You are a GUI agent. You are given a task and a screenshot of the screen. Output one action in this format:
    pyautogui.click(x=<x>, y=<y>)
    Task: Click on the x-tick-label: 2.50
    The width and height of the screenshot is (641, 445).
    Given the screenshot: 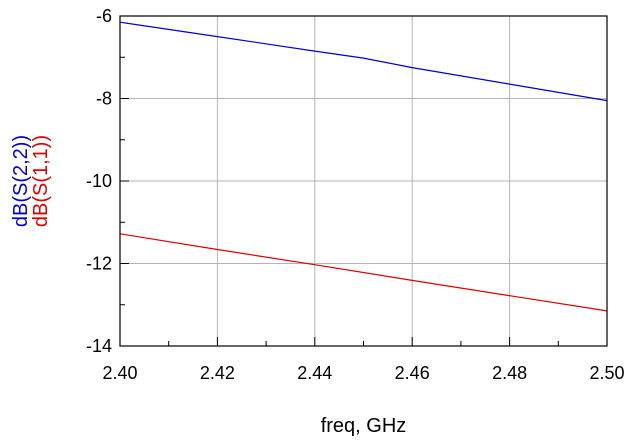 What is the action you would take?
    pyautogui.click(x=606, y=373)
    